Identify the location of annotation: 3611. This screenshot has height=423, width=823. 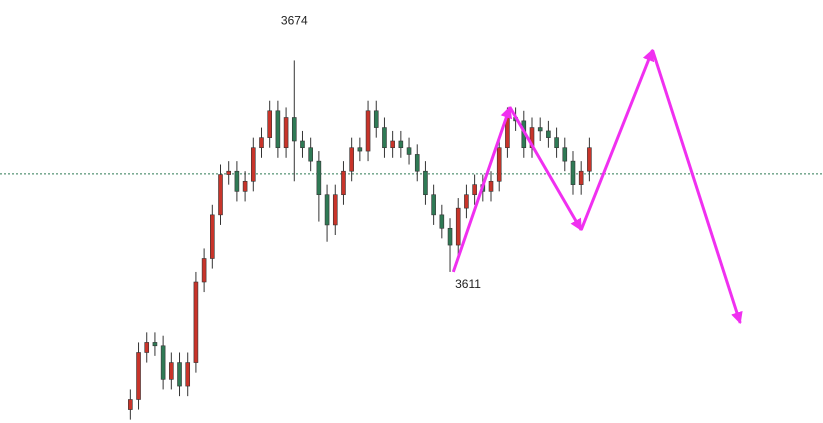
(468, 284).